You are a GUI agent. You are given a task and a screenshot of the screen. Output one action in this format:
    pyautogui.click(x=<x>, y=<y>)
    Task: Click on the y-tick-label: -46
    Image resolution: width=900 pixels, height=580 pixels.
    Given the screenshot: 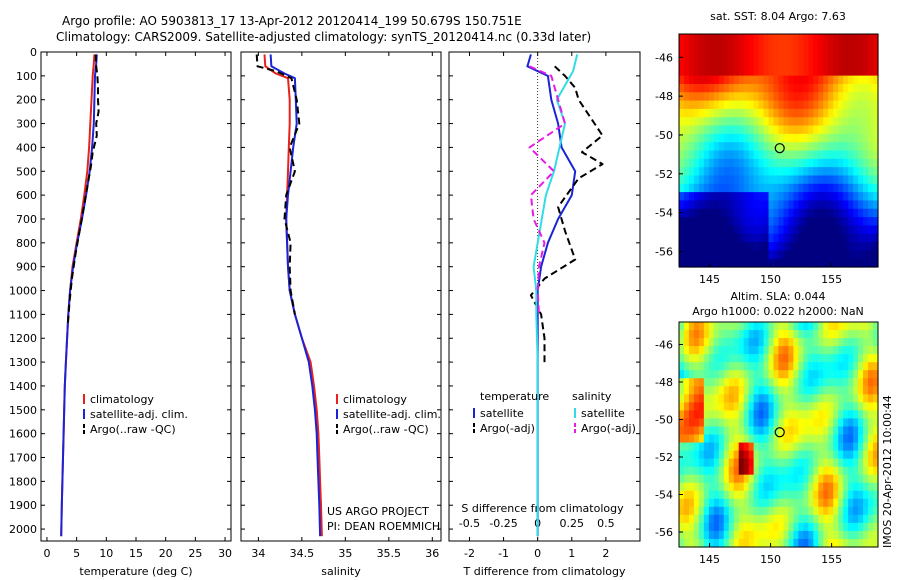 What is the action you would take?
    pyautogui.click(x=664, y=345)
    